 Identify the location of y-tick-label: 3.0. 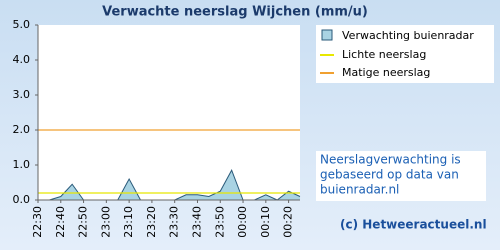
(22, 94).